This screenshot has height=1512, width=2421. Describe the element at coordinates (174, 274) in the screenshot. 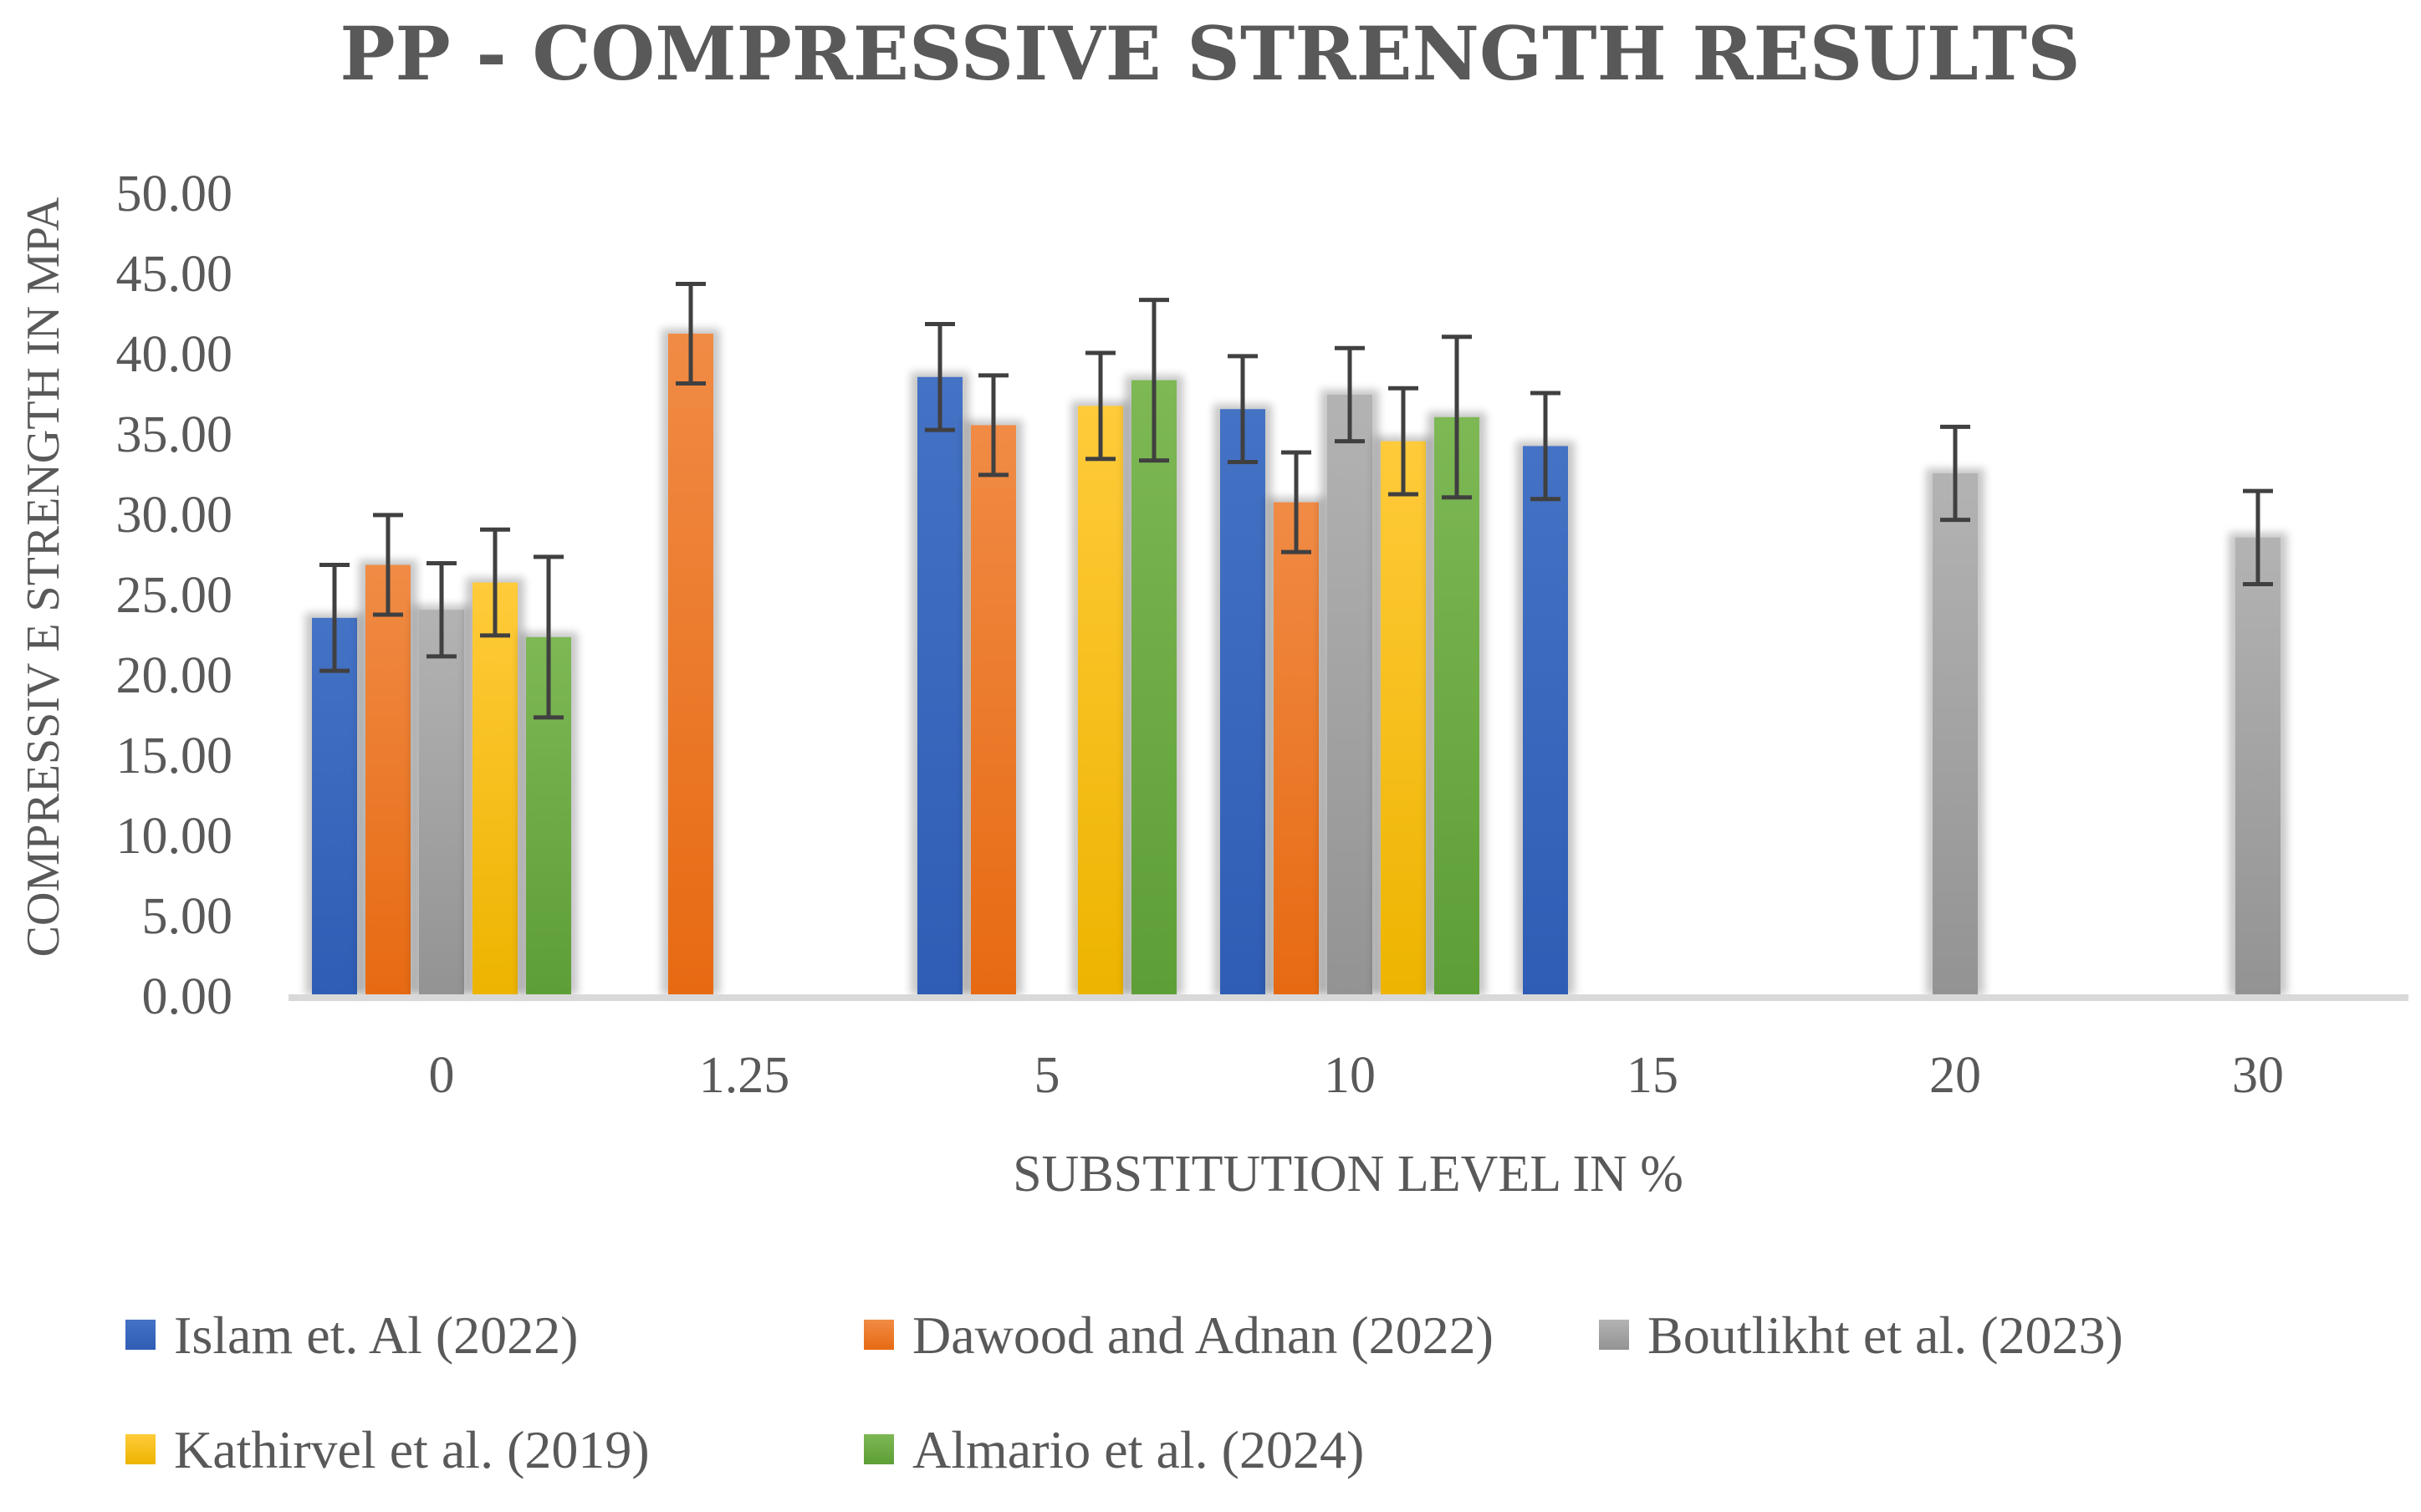

I see `y-tick-label: 45.00` at that location.